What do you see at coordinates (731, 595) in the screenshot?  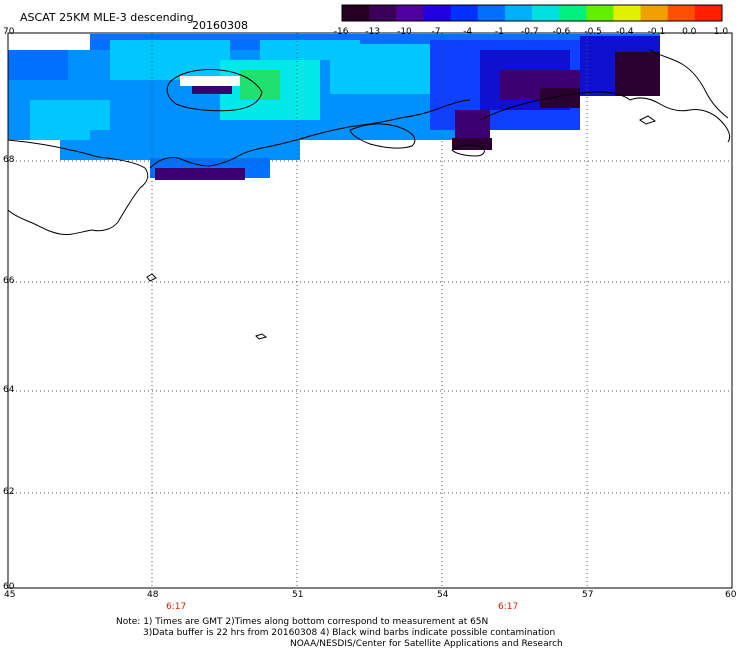 I see `lon-label-60: 60` at bounding box center [731, 595].